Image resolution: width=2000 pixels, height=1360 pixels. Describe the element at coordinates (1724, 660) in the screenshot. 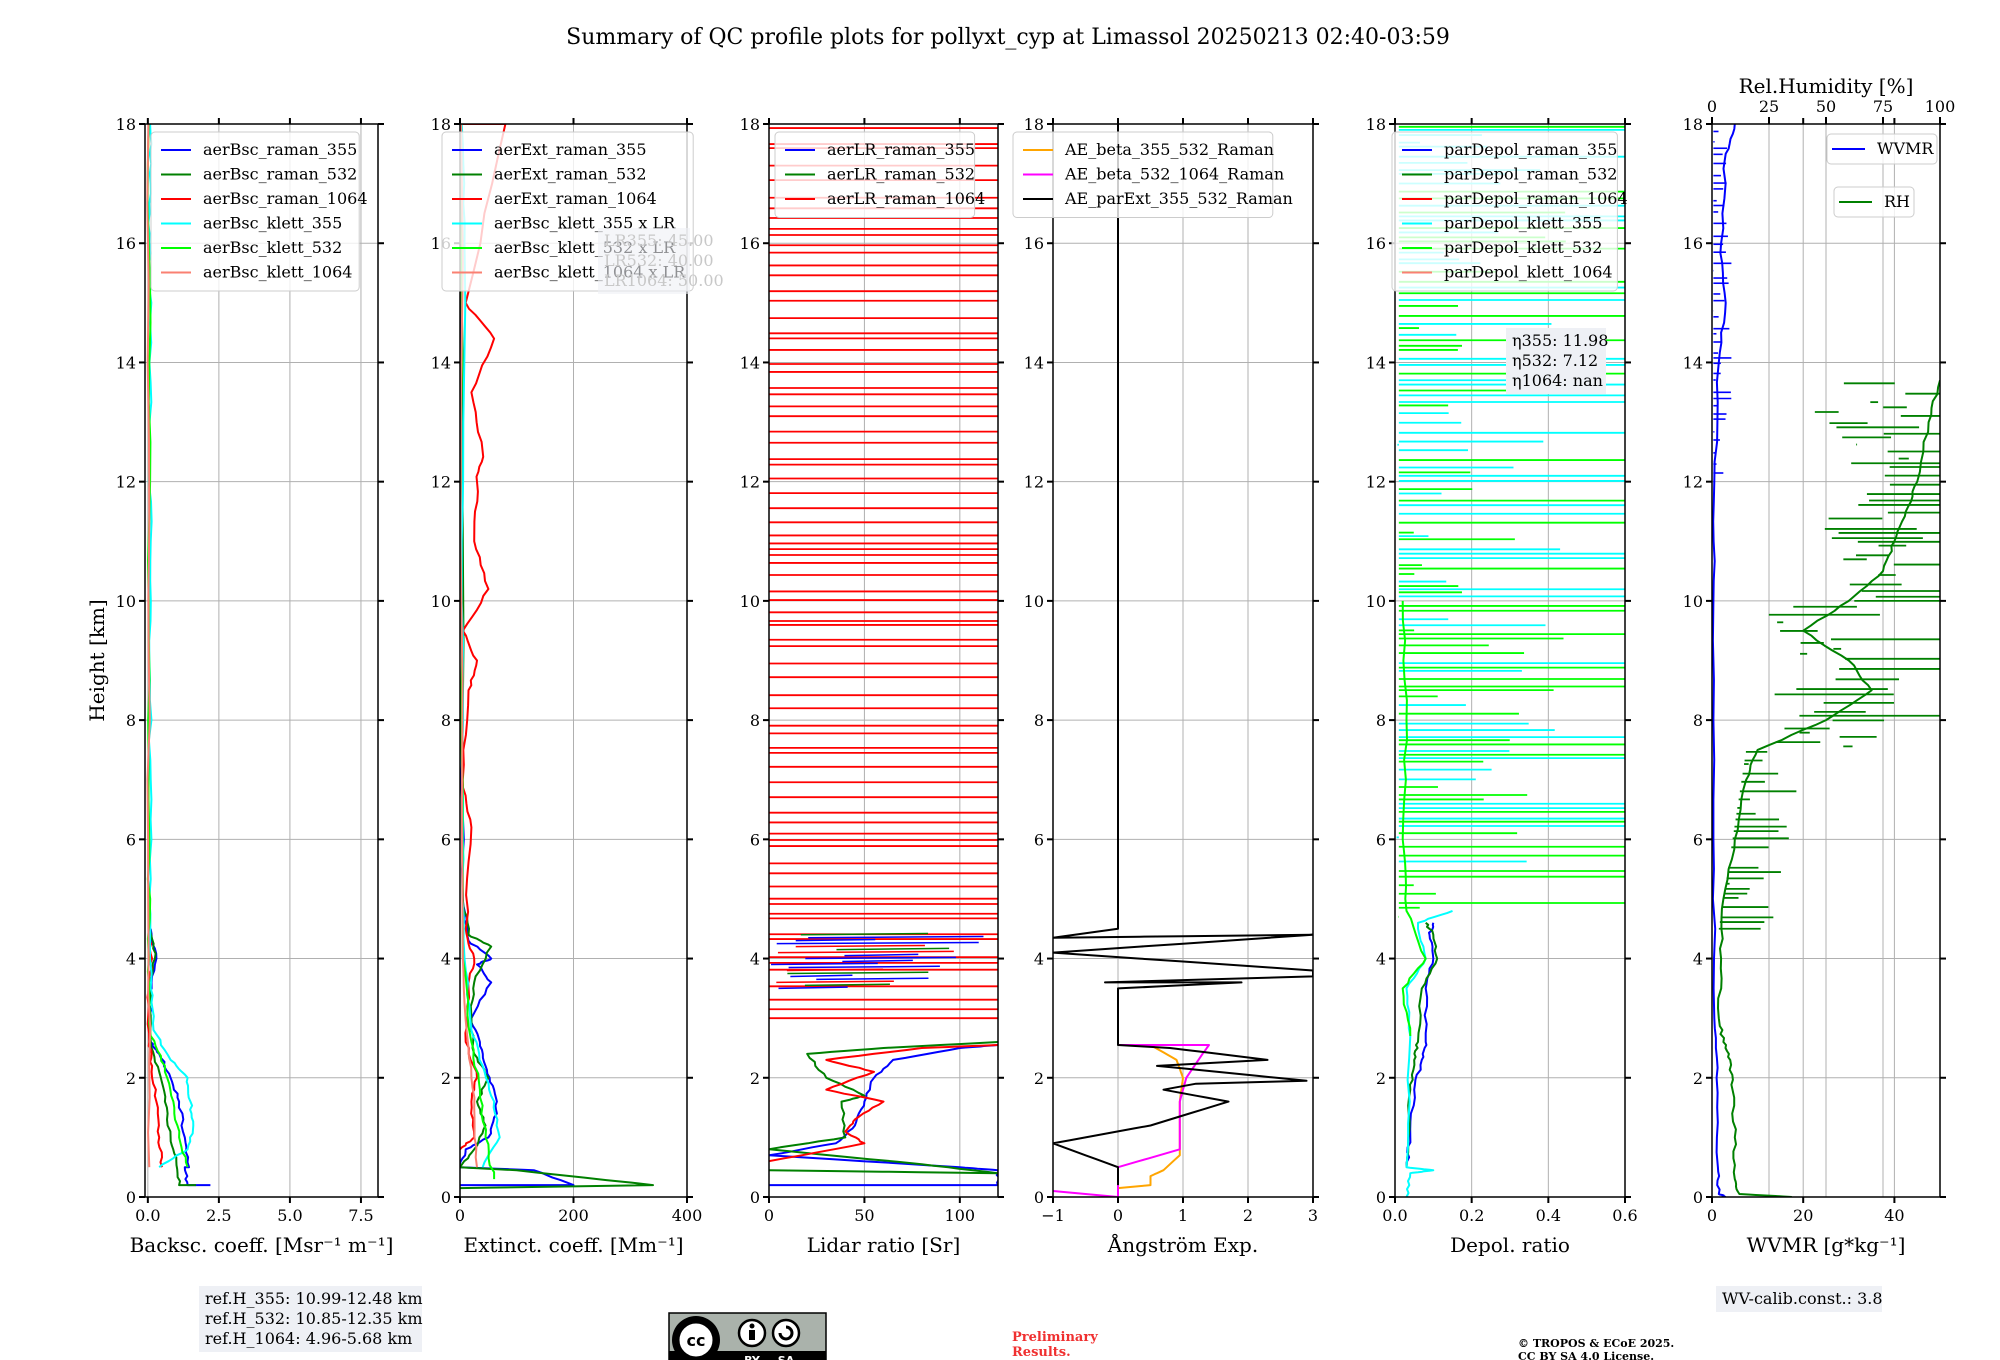

I see `series-line-wvmr` at that location.